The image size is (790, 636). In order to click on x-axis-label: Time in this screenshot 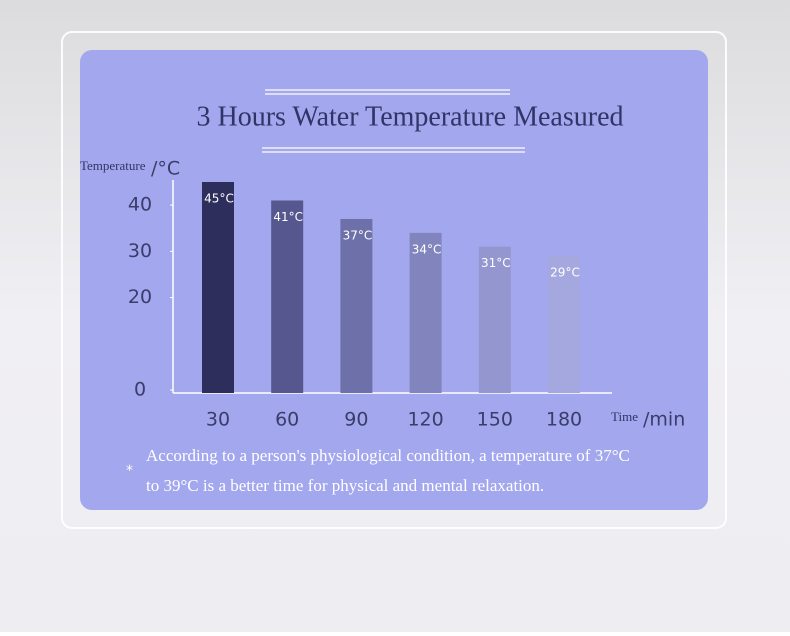, I will do `click(624, 416)`.